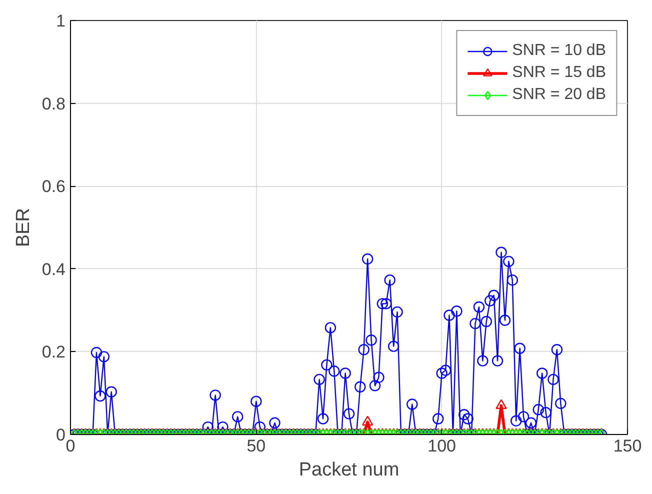 This screenshot has height=494, width=652. What do you see at coordinates (54, 352) in the screenshot?
I see `y-tick-label: 0.2` at bounding box center [54, 352].